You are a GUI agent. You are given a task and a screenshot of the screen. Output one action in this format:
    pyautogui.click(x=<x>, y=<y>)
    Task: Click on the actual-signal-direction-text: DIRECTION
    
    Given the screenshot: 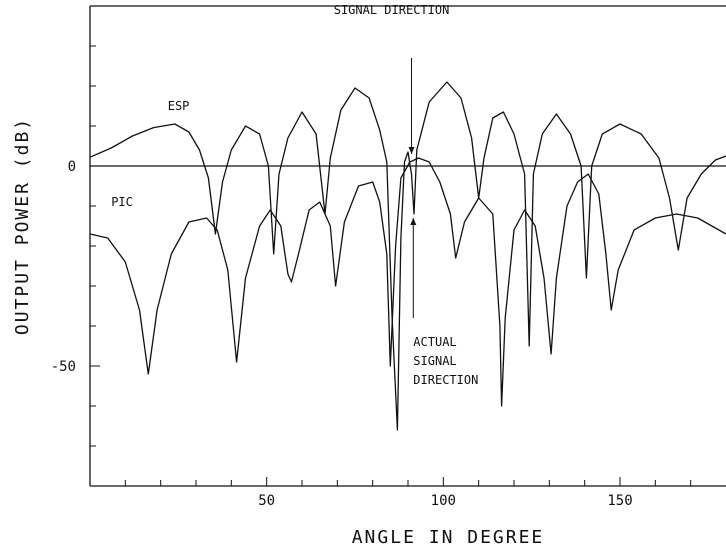 What is the action you would take?
    pyautogui.click(x=445, y=380)
    